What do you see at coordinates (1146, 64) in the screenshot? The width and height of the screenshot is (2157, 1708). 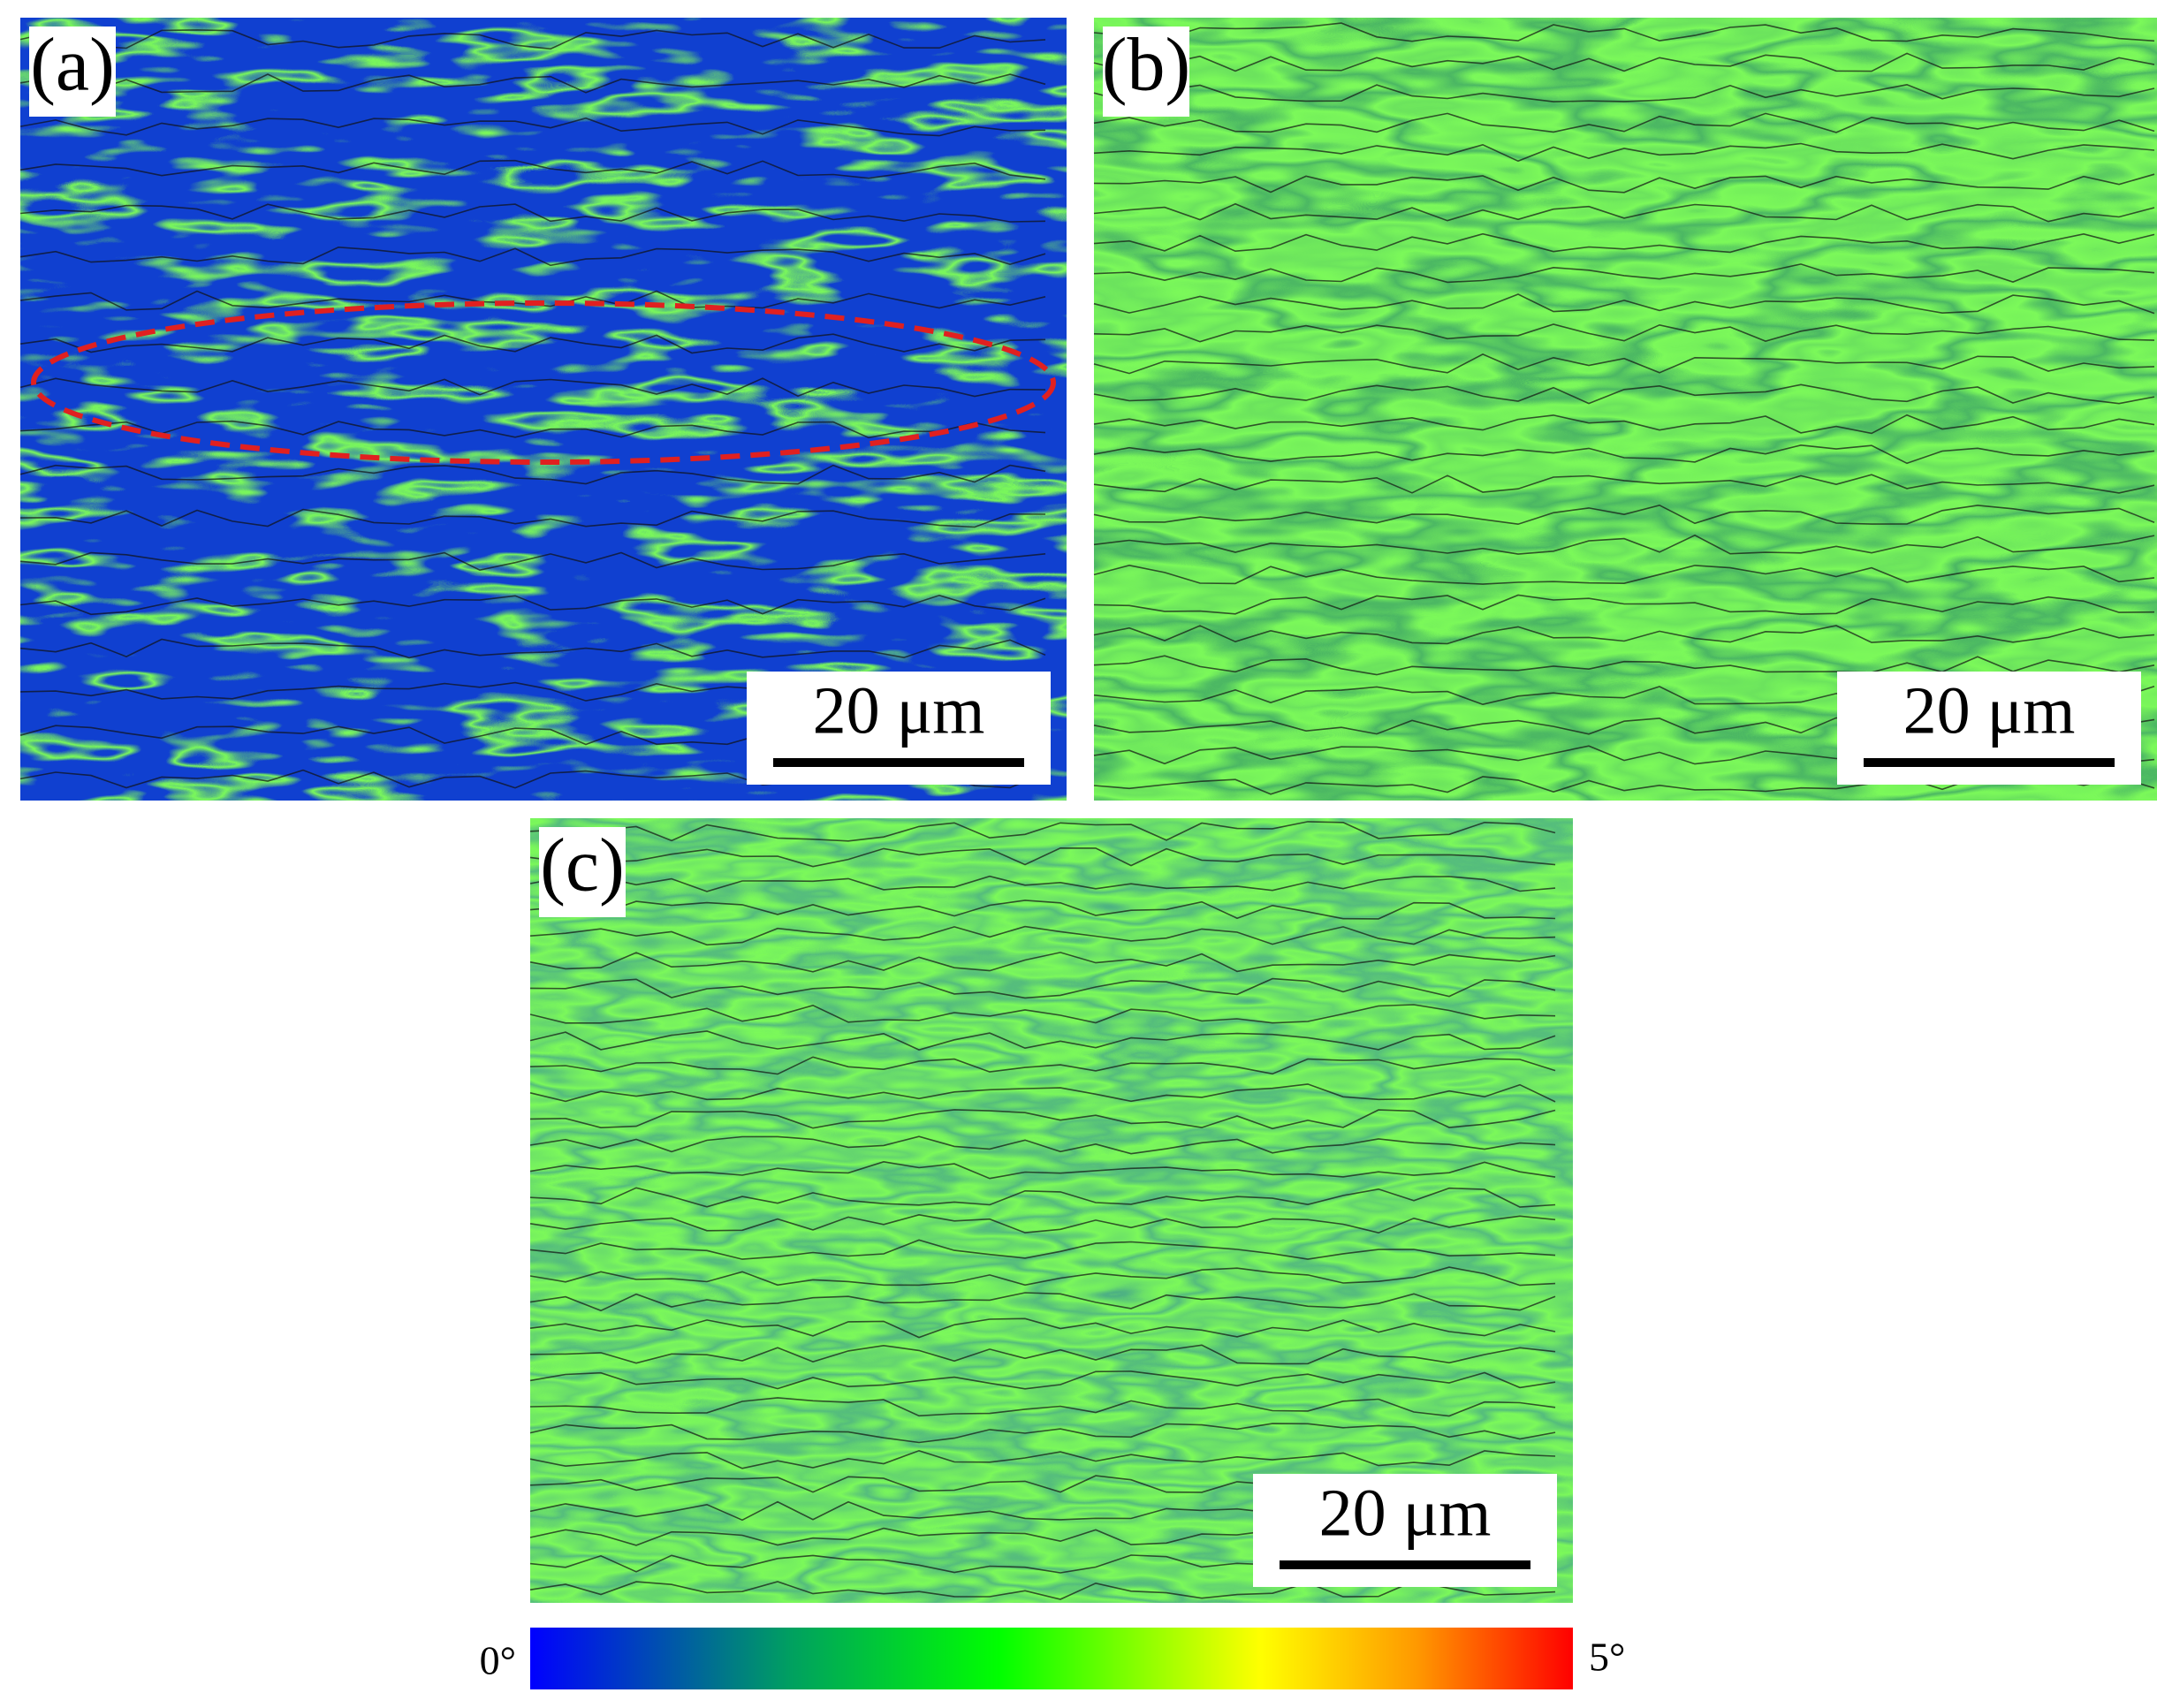 I see `panel-label: (b)` at bounding box center [1146, 64].